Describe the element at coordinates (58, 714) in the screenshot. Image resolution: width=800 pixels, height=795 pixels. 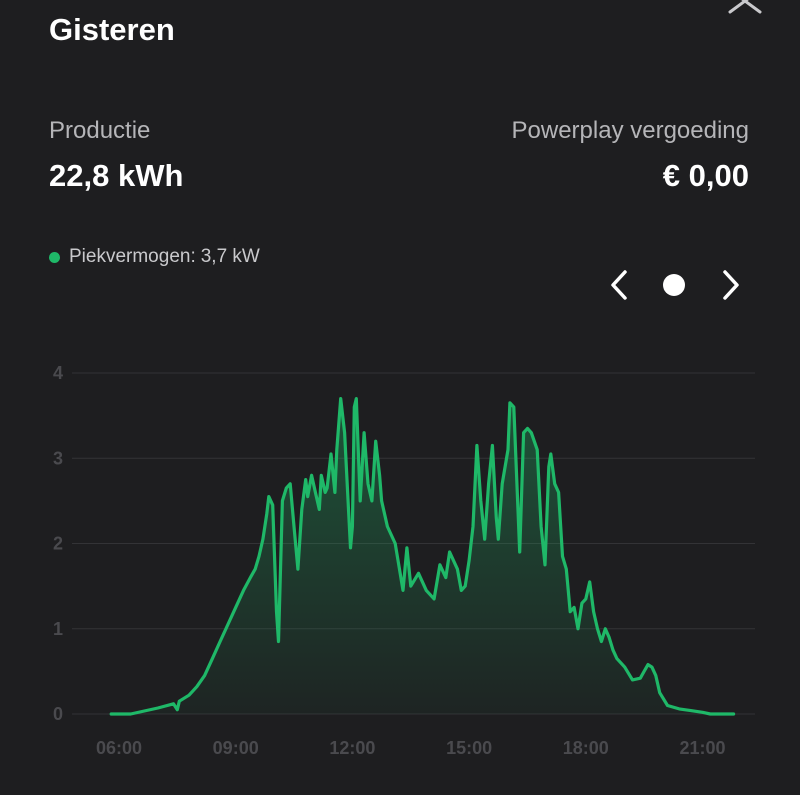
I see `y-tick-label: 0` at that location.